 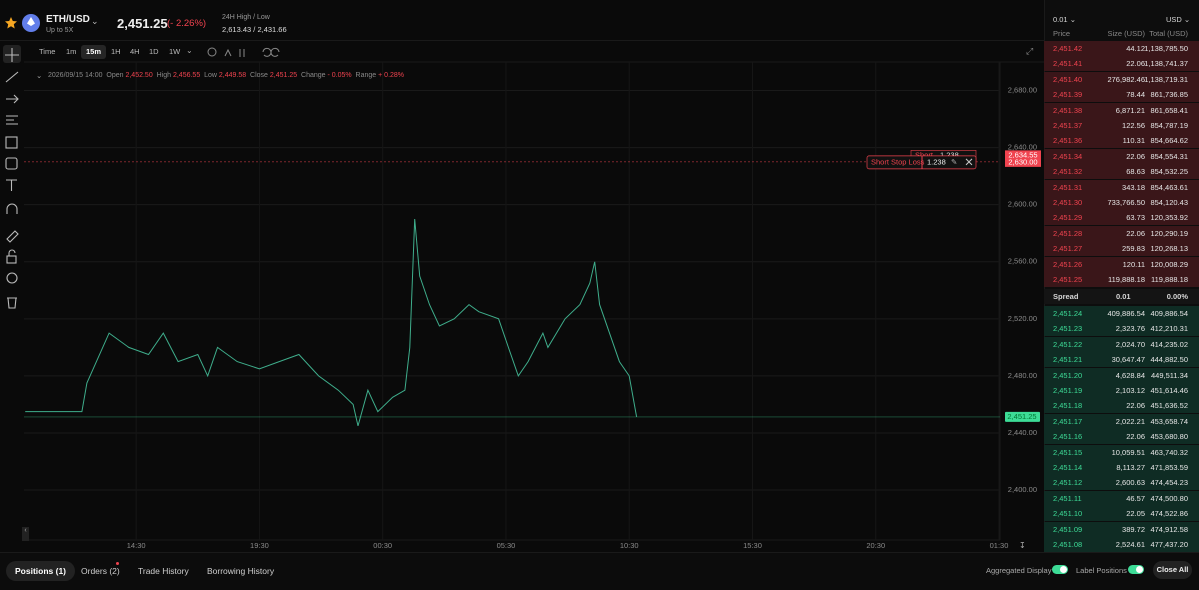 What do you see at coordinates (1169, 172) in the screenshot?
I see `total-cell: 854,532.25` at bounding box center [1169, 172].